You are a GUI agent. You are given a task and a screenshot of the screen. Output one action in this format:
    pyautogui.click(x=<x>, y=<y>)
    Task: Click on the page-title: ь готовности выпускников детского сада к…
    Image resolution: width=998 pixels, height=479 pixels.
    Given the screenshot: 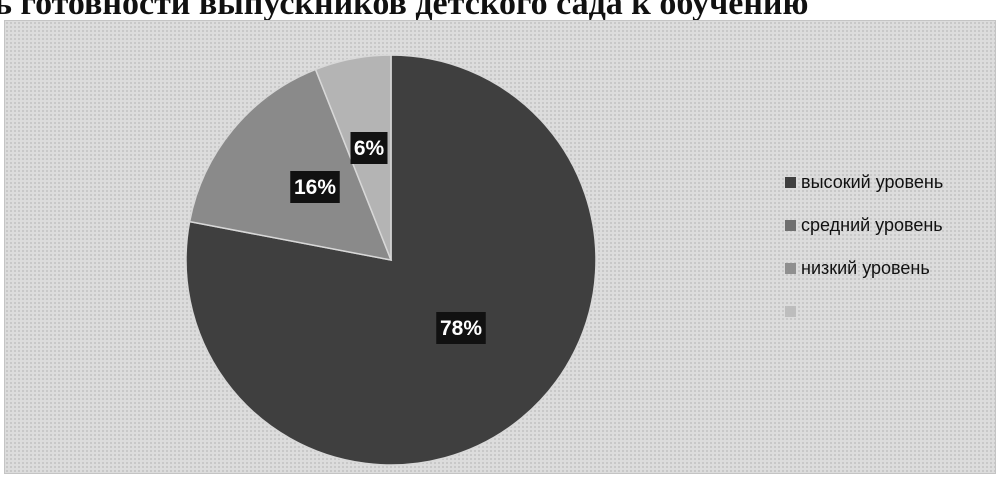 What is the action you would take?
    pyautogui.click(x=404, y=11)
    